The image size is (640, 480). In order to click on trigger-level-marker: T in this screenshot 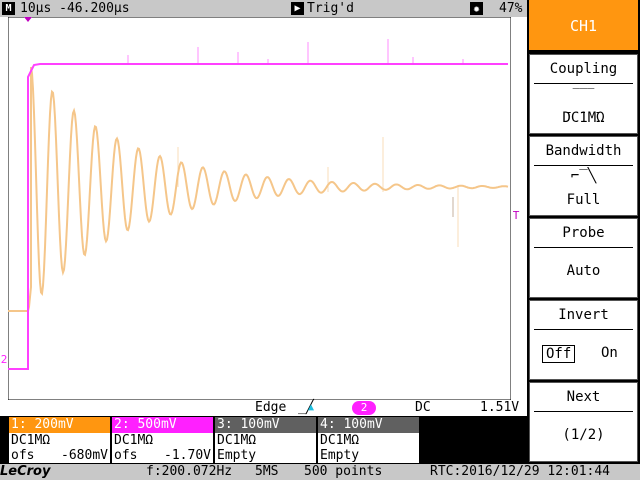, I will do `click(516, 215)`.